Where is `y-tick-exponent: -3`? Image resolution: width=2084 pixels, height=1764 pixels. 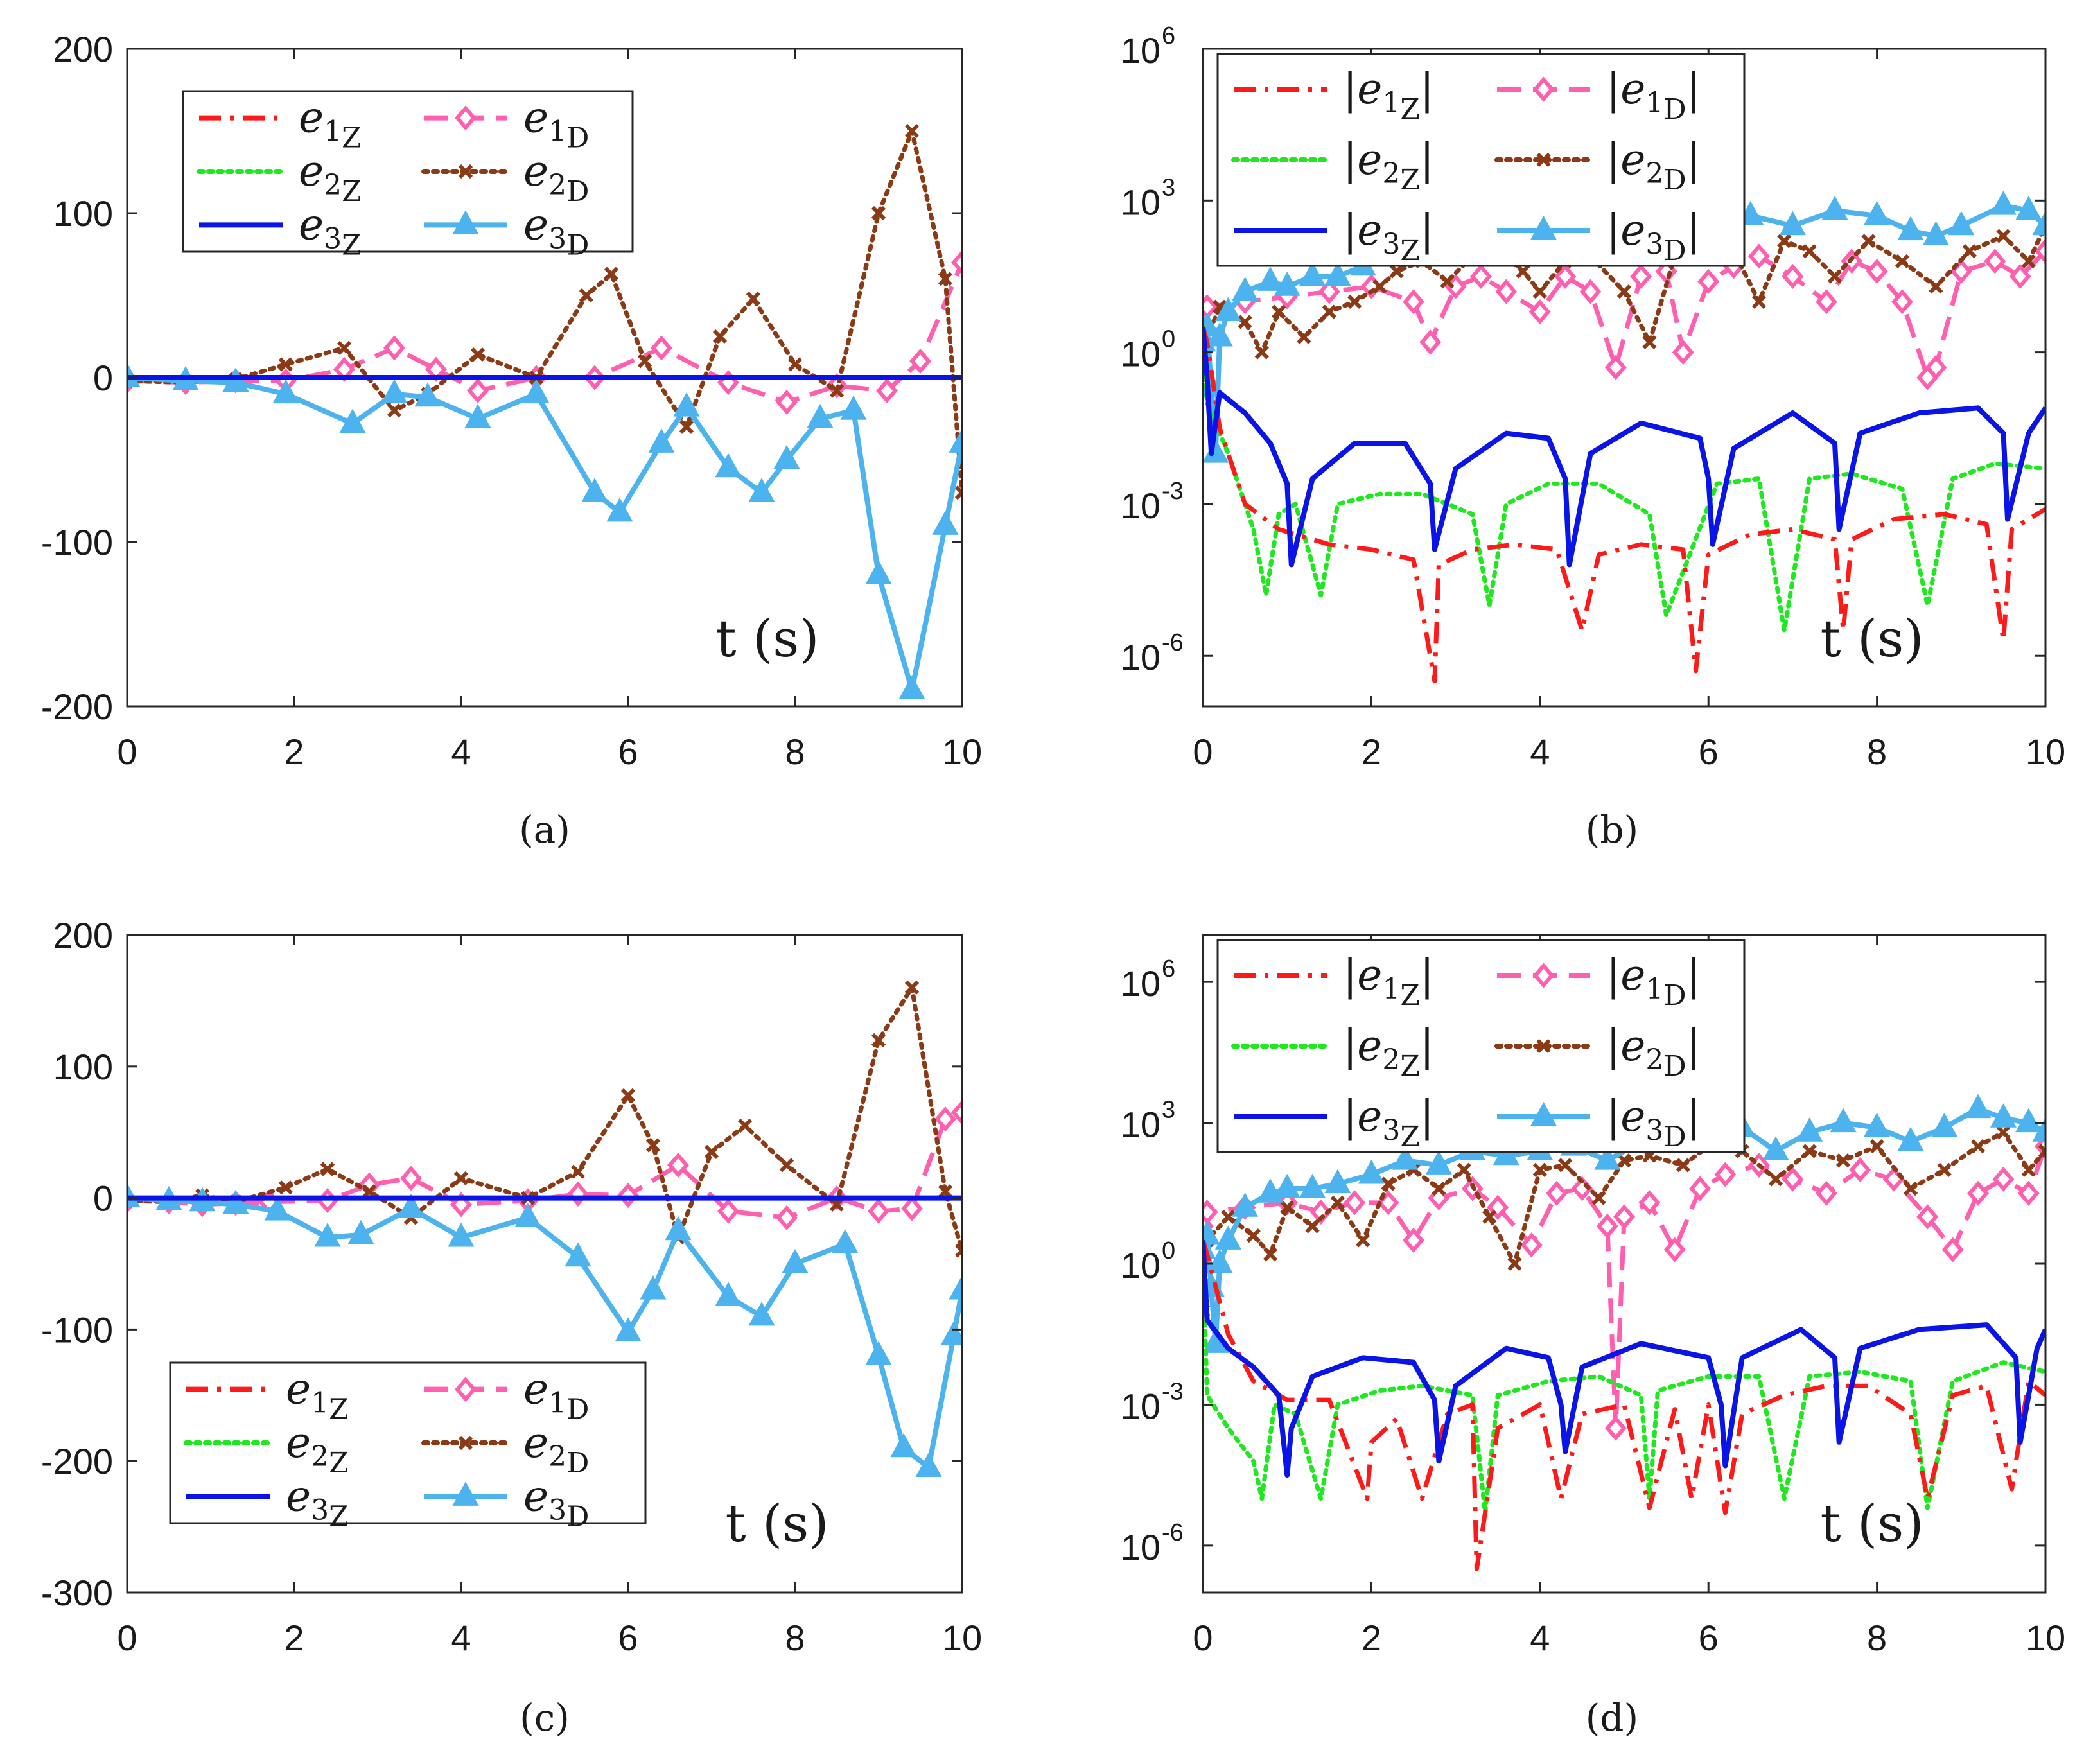
y-tick-exponent: -3 is located at coordinates (1173, 1391).